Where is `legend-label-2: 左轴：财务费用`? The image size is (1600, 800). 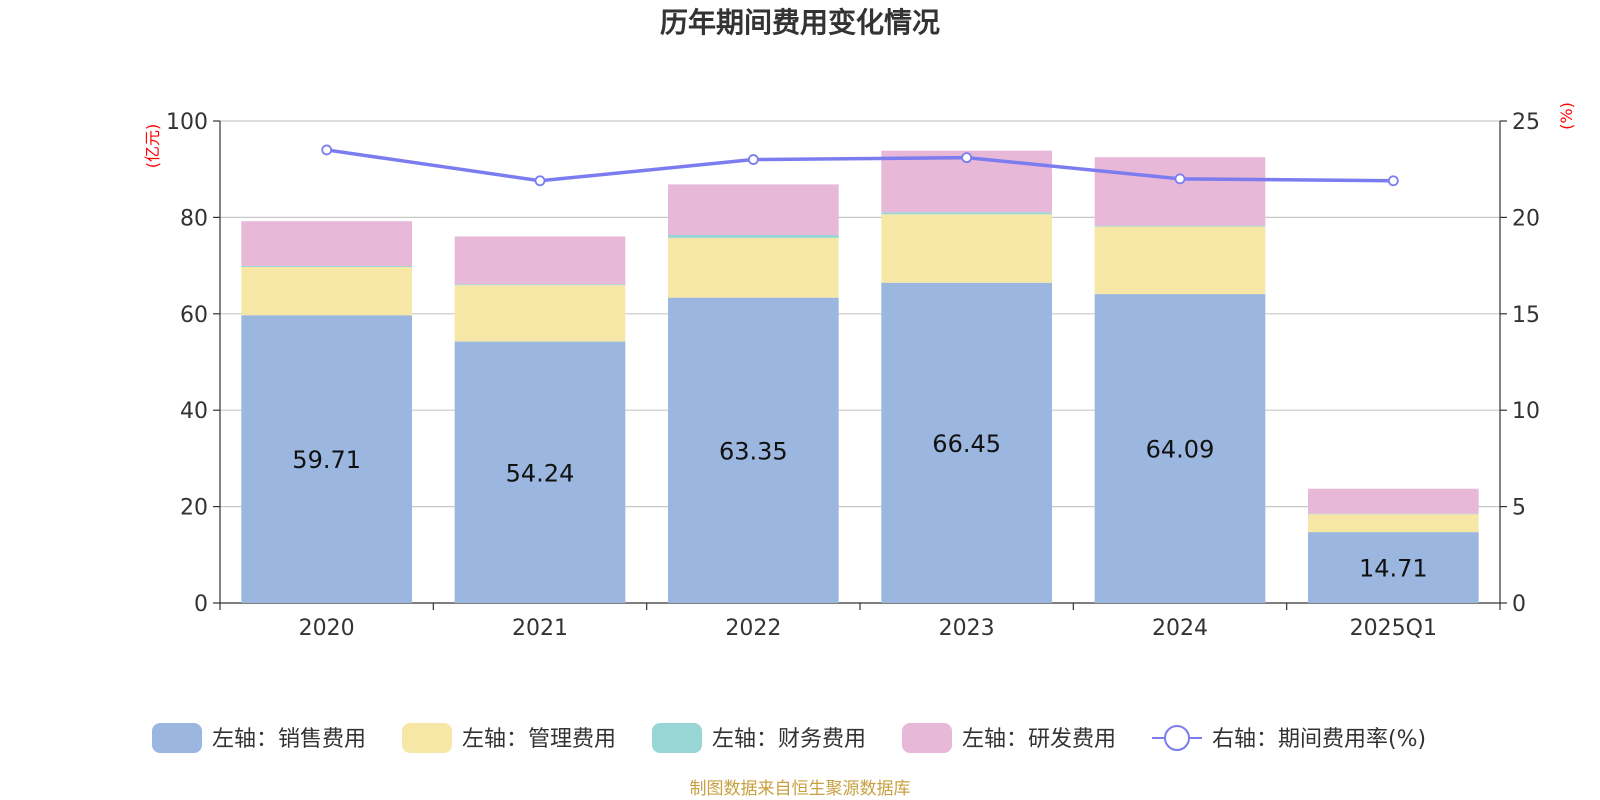 legend-label-2: 左轴：财务费用 is located at coordinates (789, 739).